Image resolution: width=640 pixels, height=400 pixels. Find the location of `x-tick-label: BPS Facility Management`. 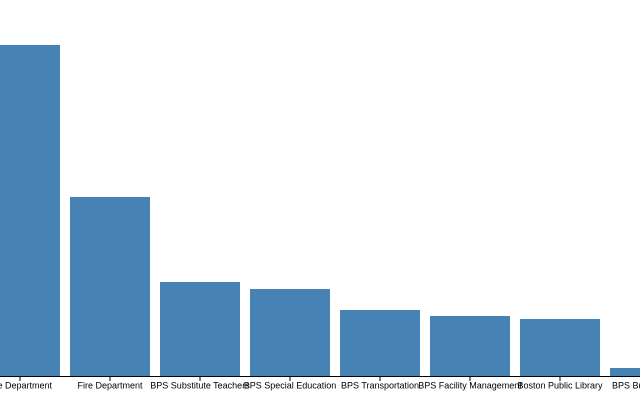

x-tick-label: BPS Facility Management is located at coordinates (470, 385).